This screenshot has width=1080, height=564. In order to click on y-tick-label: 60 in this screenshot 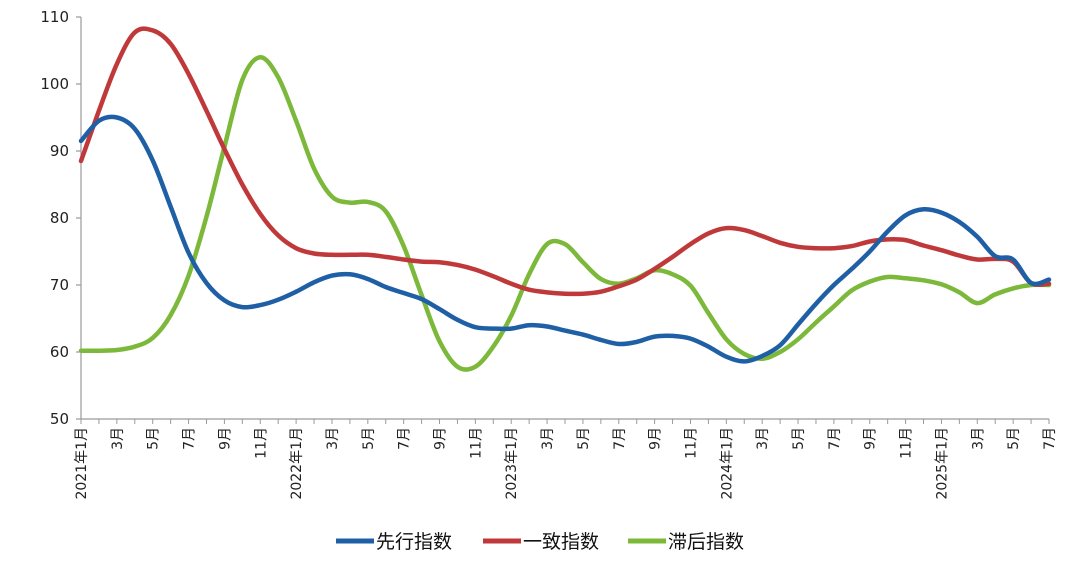, I will do `click(59, 352)`.